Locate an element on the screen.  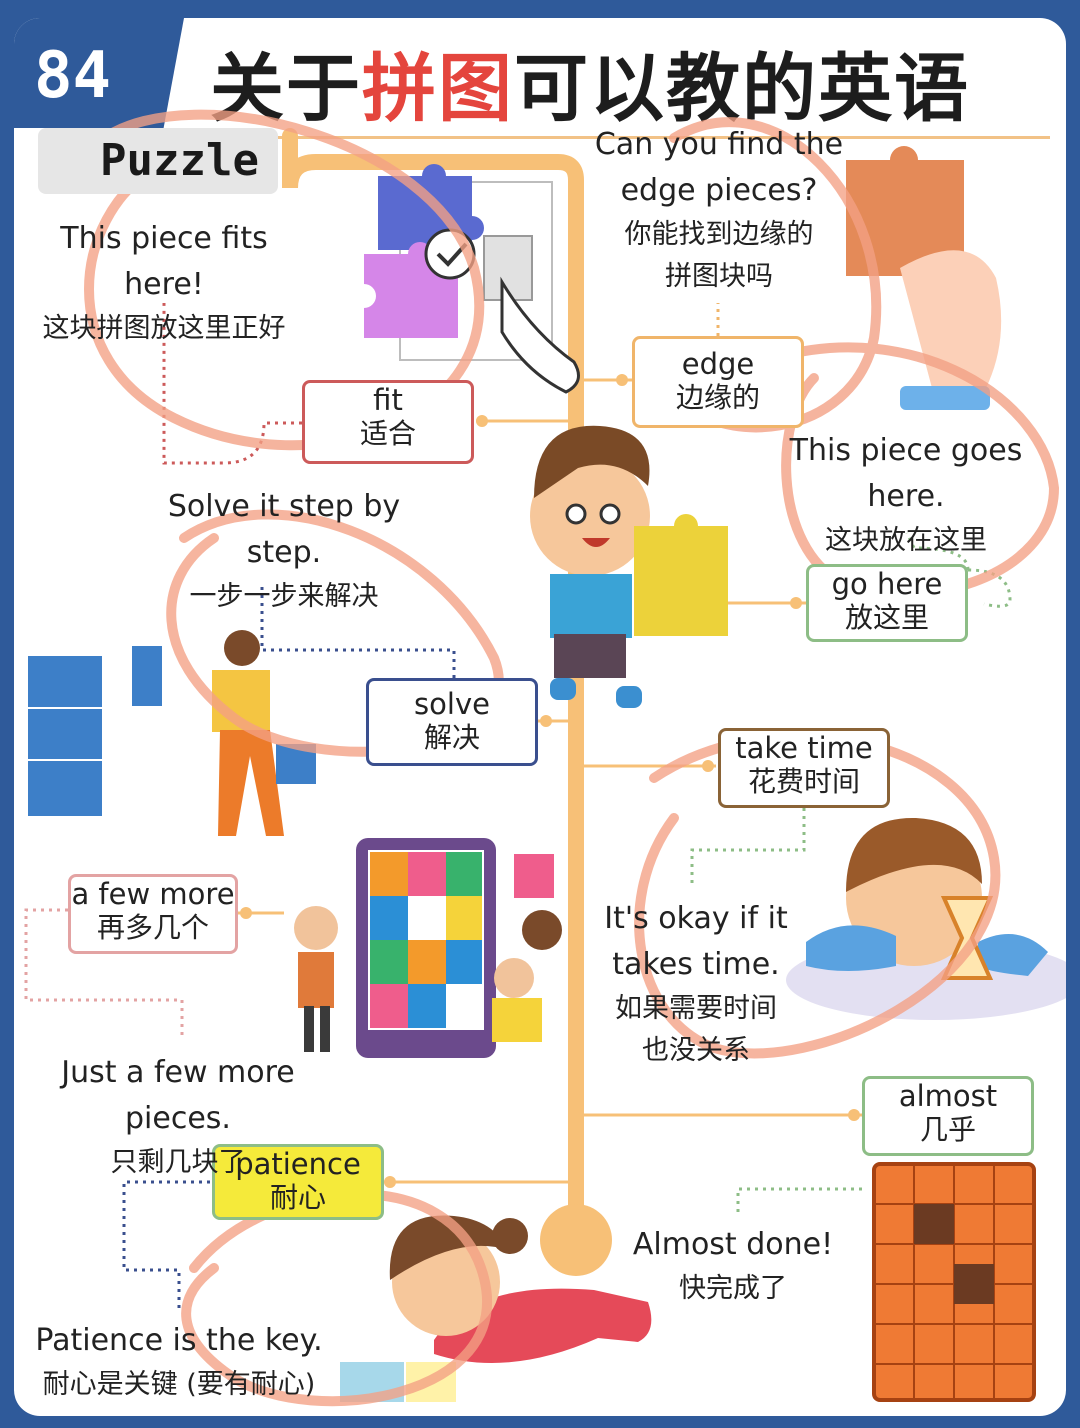
vocab-box-solve: solve 解决 is located at coordinates (452, 722).